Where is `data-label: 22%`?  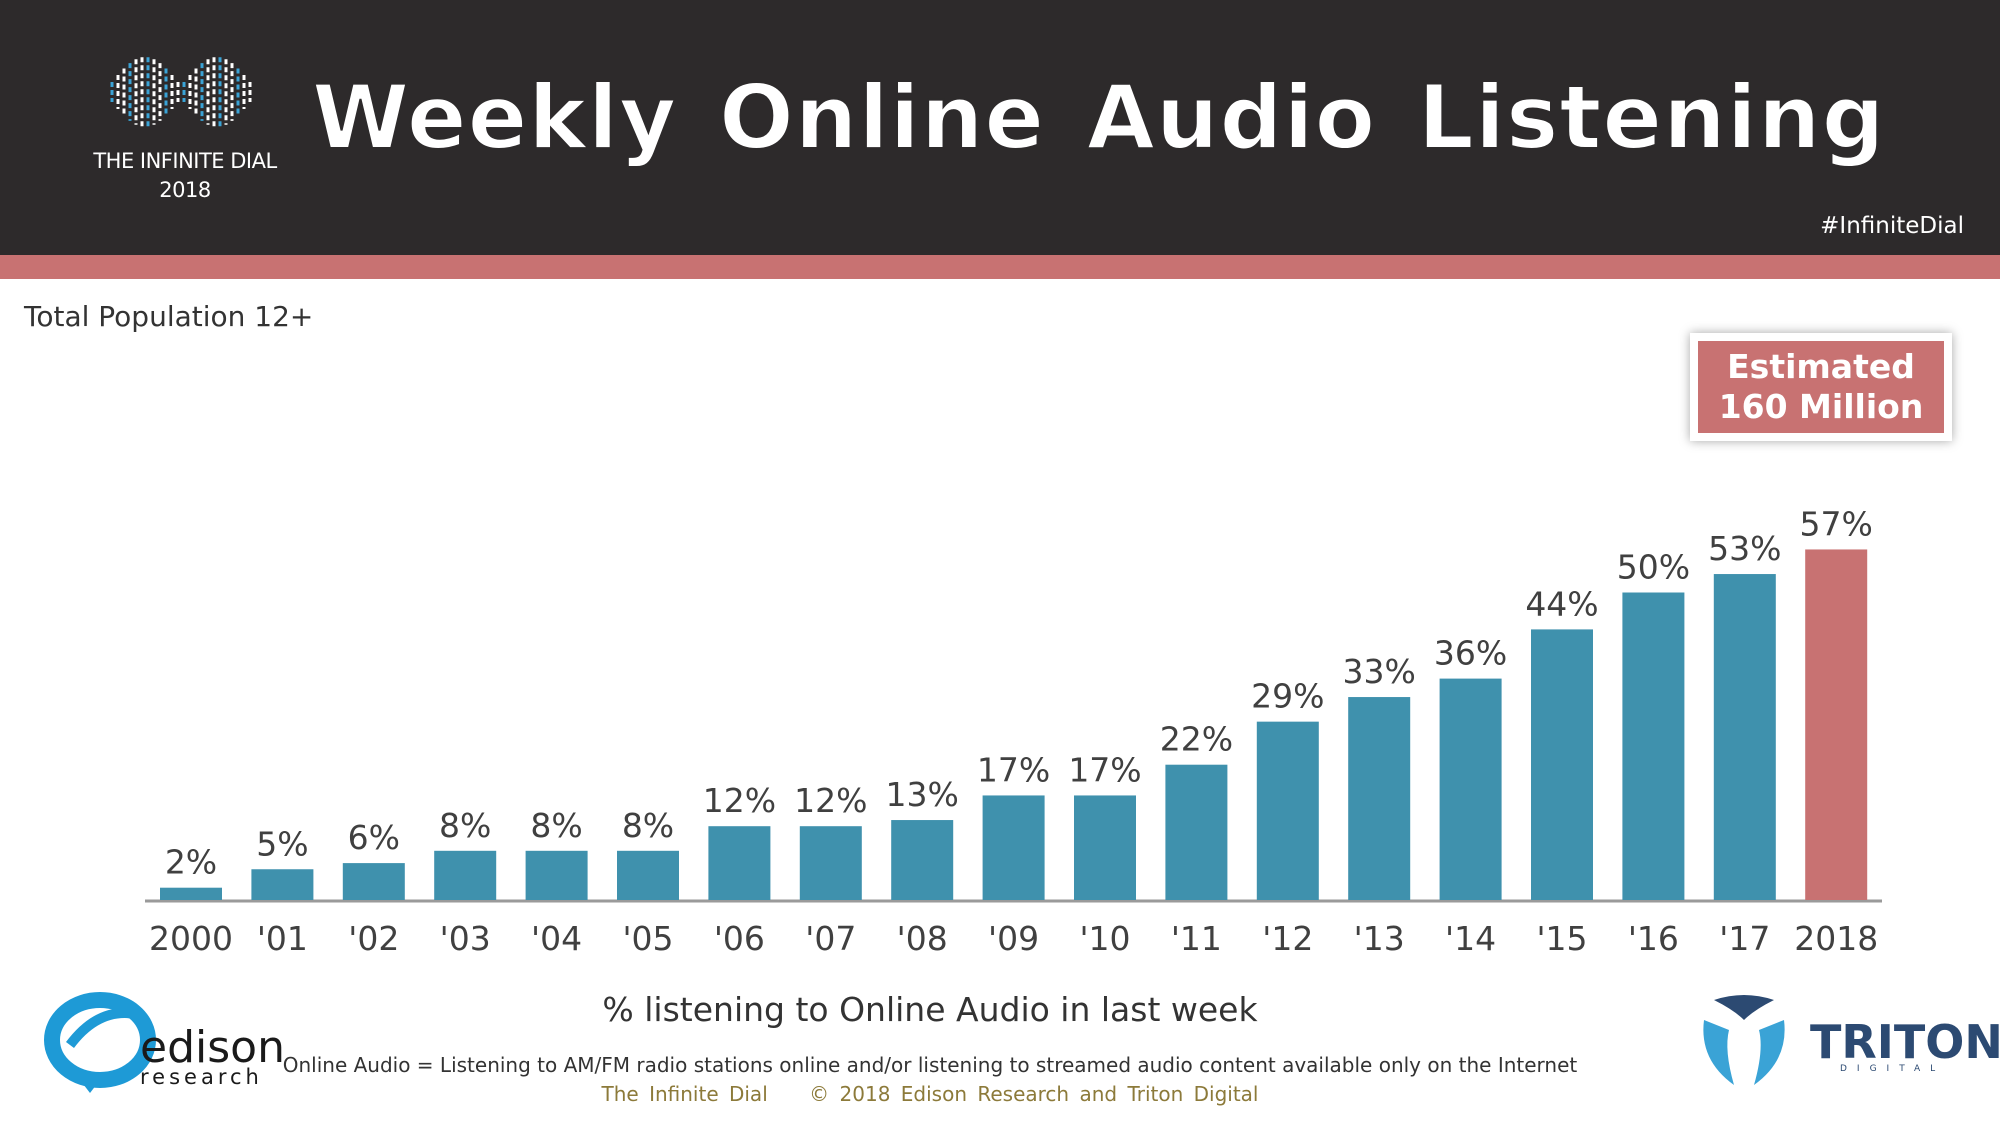 data-label: 22% is located at coordinates (1196, 739).